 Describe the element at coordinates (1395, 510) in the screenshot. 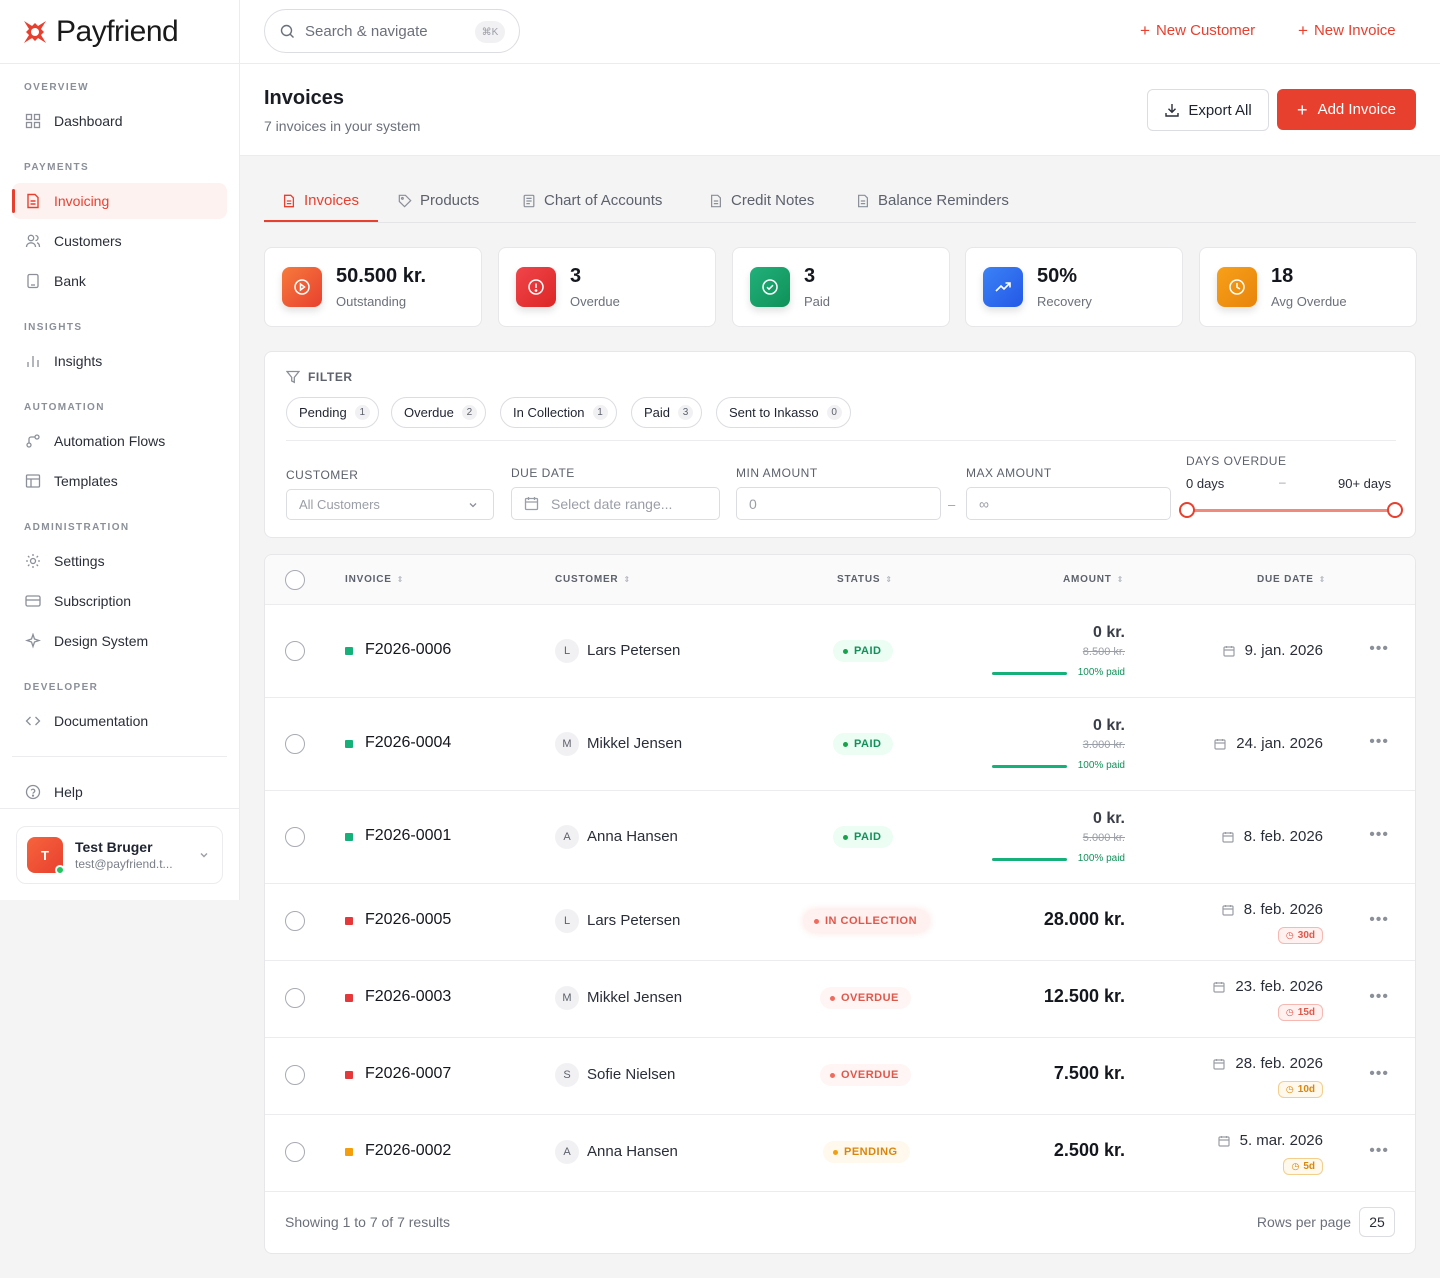

I see `days-overdue-max-handle` at that location.